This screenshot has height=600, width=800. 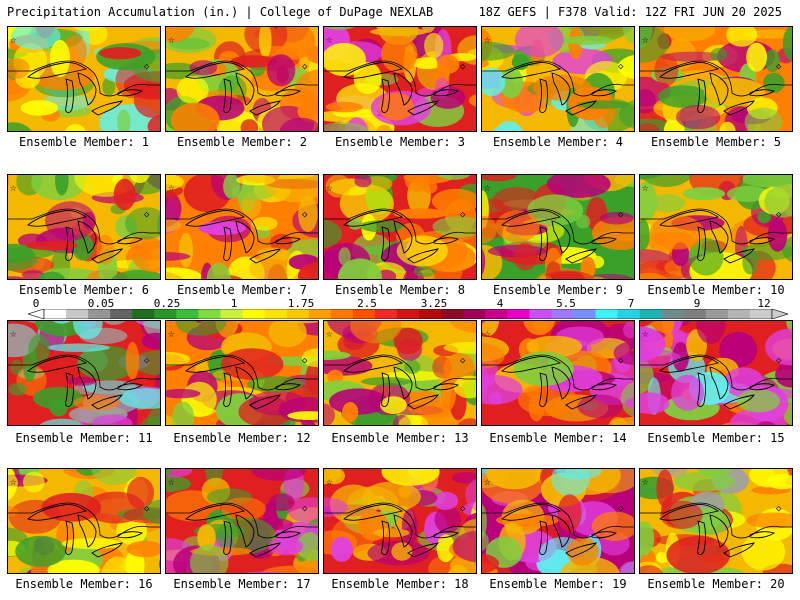 I want to click on ensemble-member-label: Ensemble Member: 1, so click(x=84, y=142).